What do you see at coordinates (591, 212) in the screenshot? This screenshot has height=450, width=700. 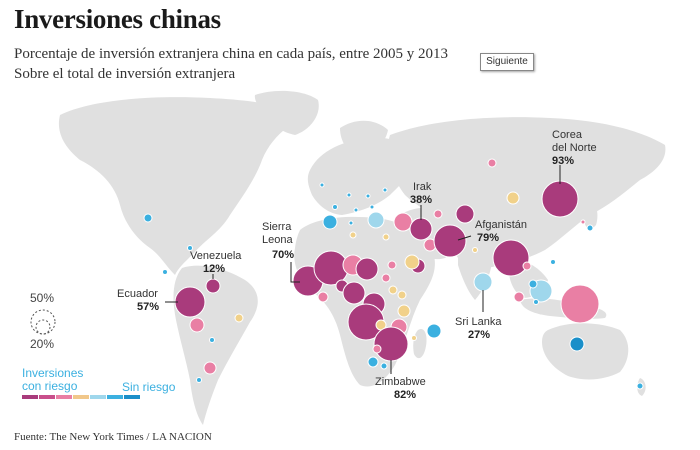 I see `landmass-japan` at bounding box center [591, 212].